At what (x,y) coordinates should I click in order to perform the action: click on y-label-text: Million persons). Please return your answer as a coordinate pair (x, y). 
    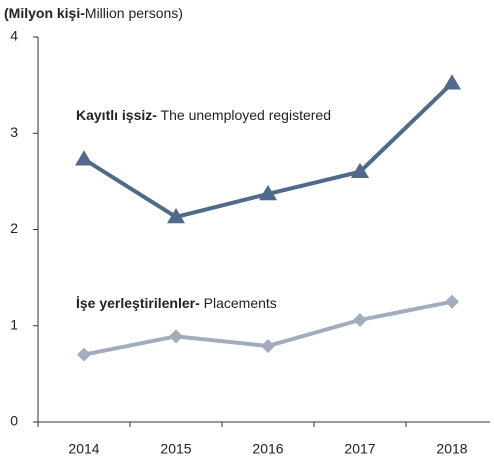
    Looking at the image, I should click on (134, 13).